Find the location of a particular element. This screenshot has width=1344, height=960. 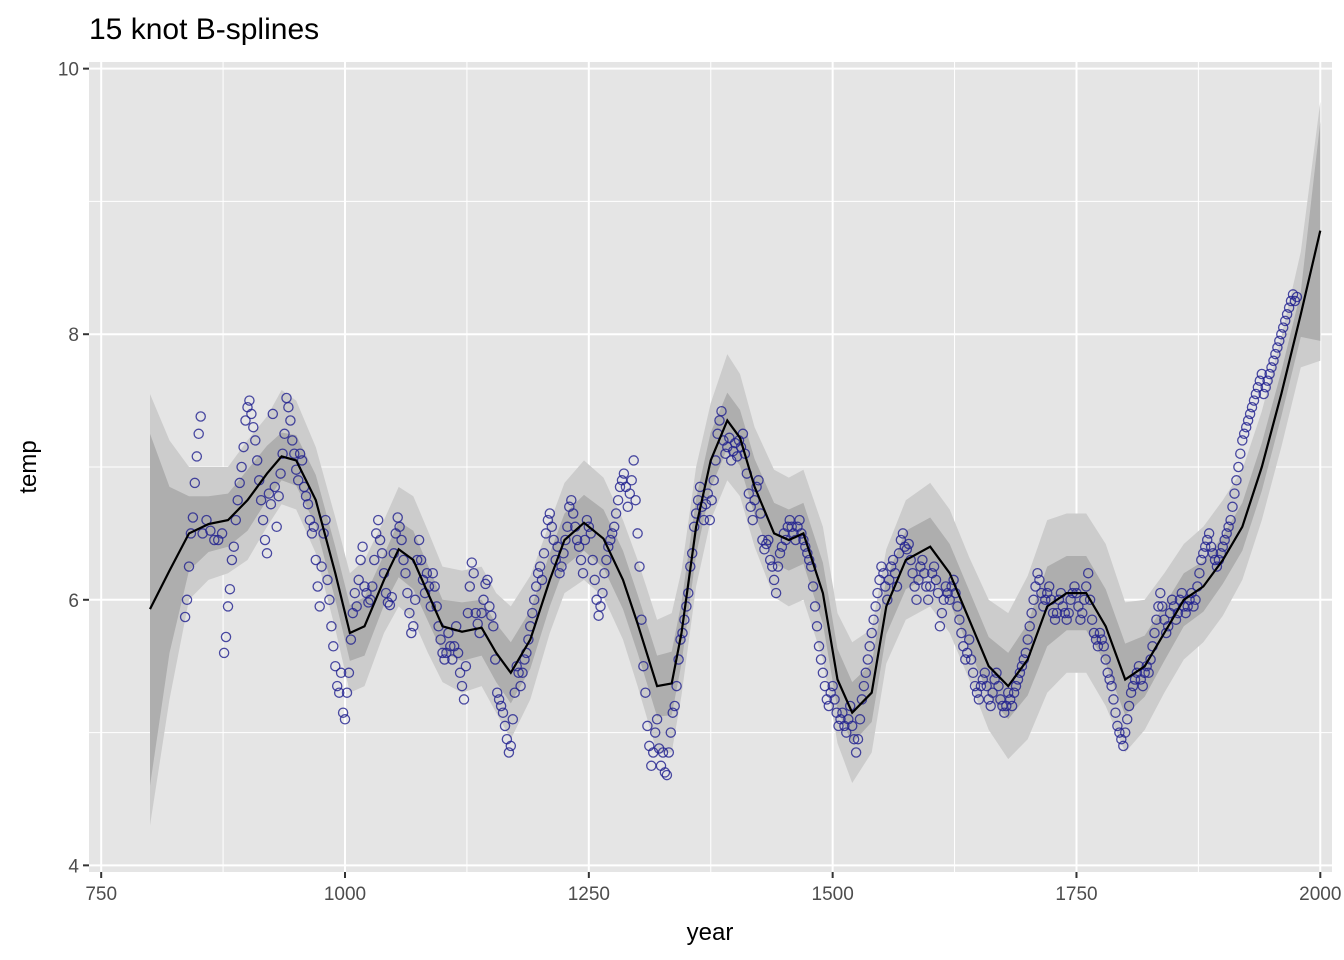

y-axis: 4 6 8 10 is located at coordinates (73, 468).